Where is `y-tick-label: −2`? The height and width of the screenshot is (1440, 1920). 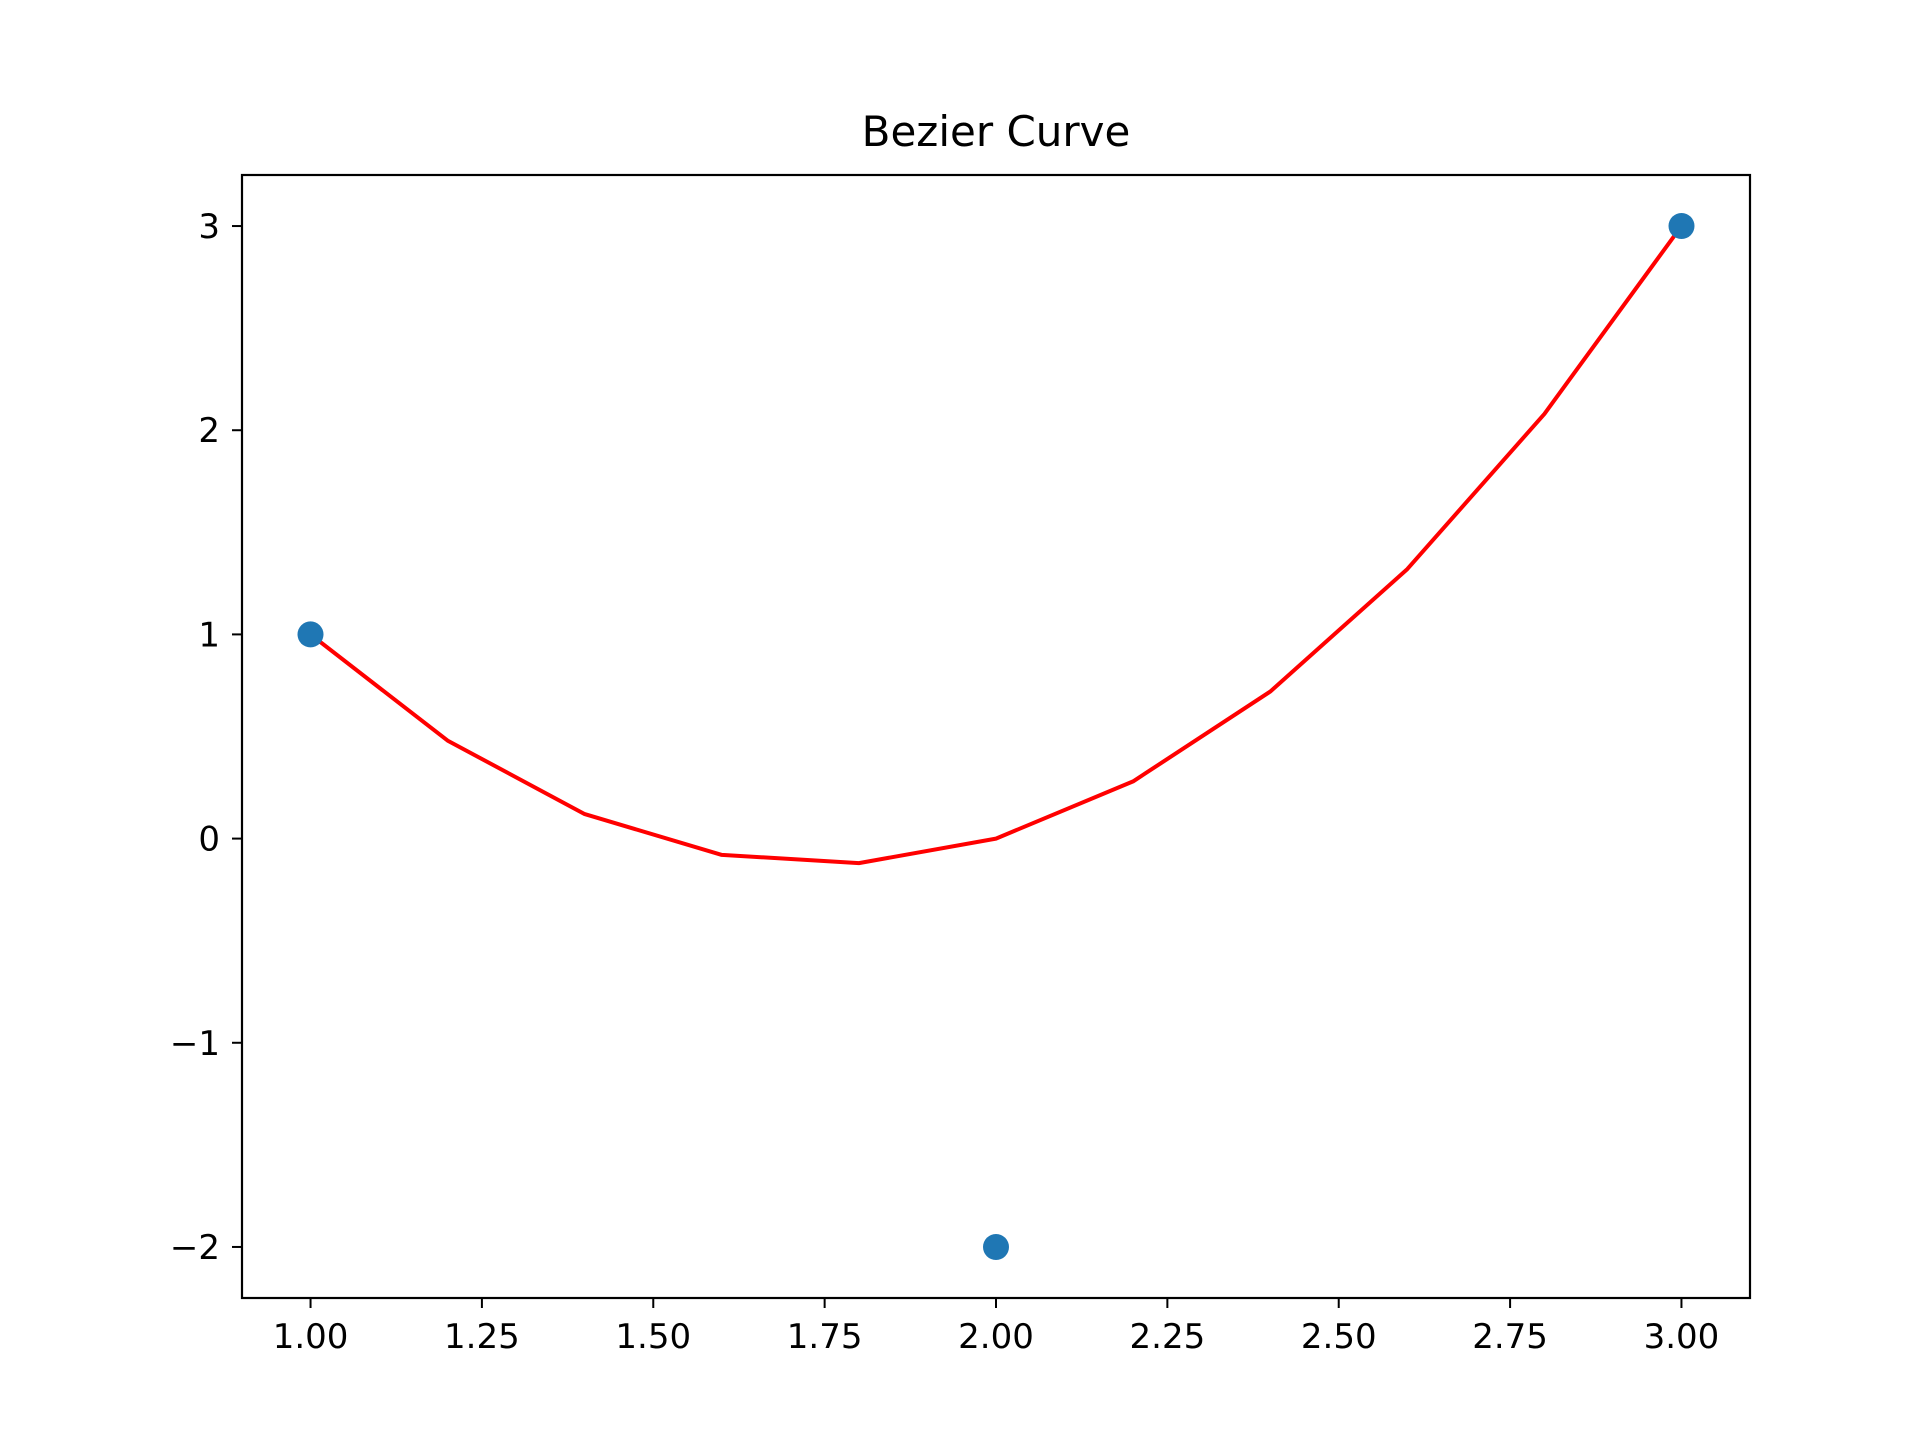
y-tick-label: −2 is located at coordinates (195, 1248).